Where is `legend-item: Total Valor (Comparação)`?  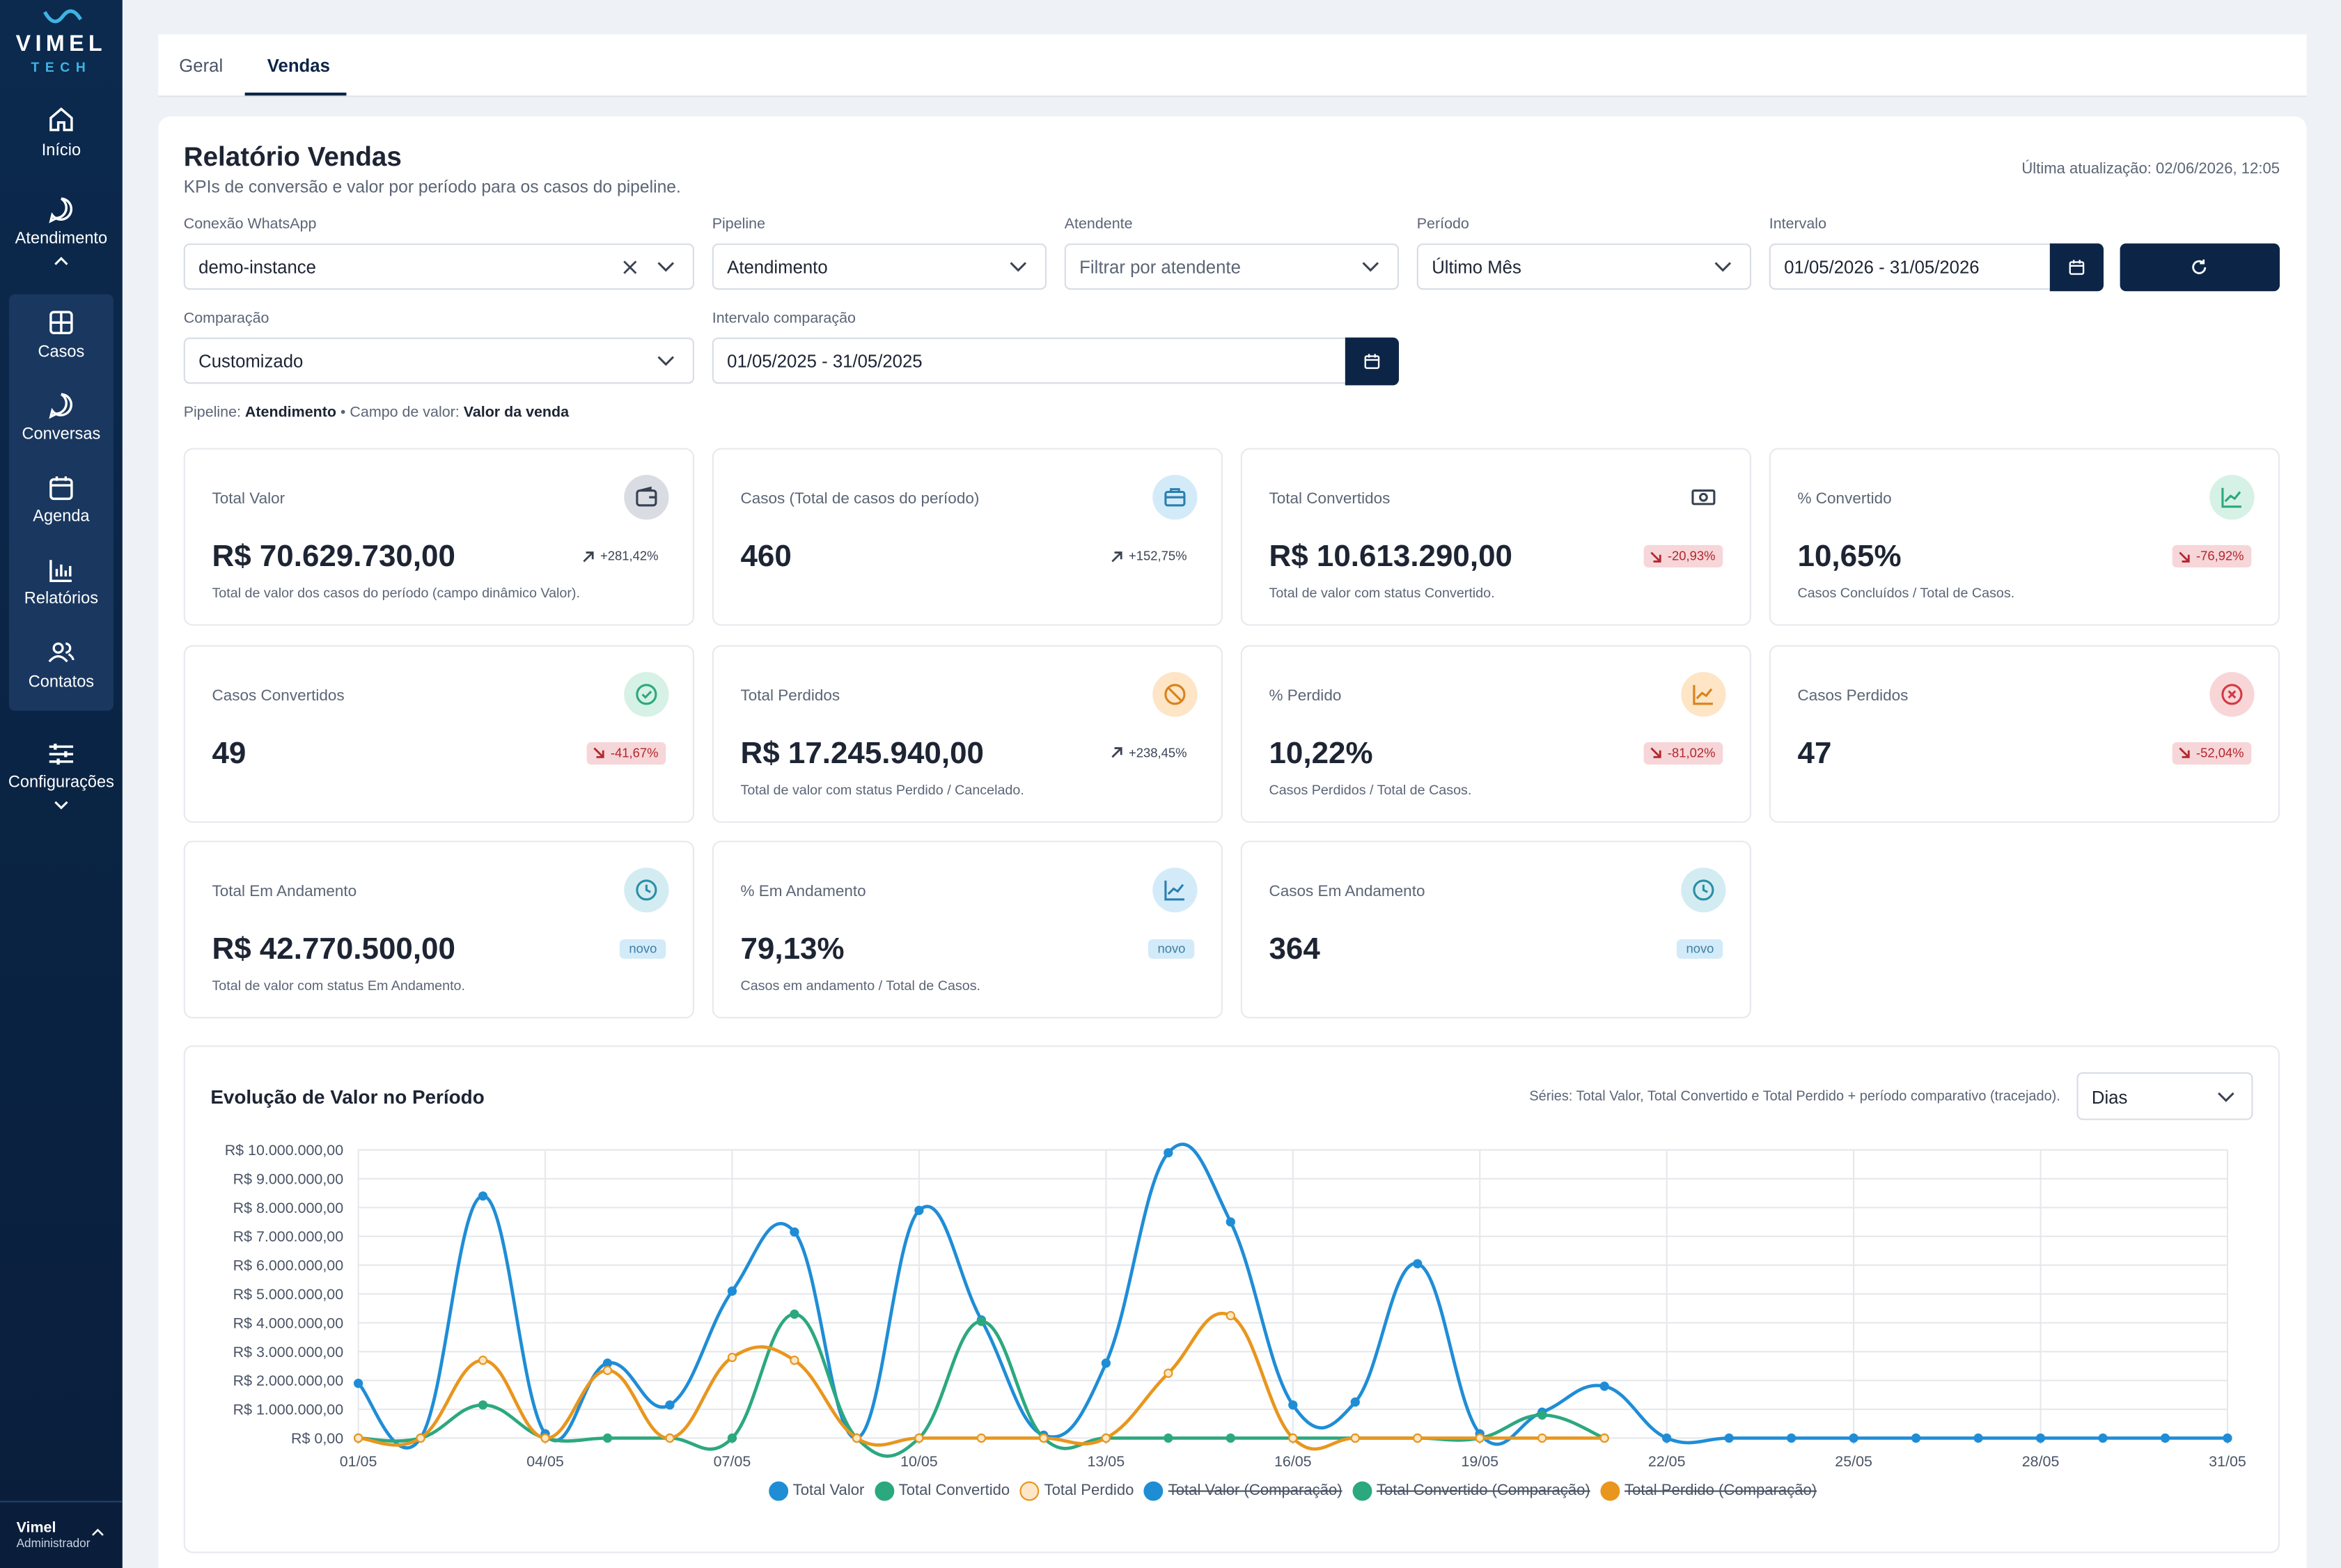 legend-item: Total Valor (Comparação) is located at coordinates (1243, 1491).